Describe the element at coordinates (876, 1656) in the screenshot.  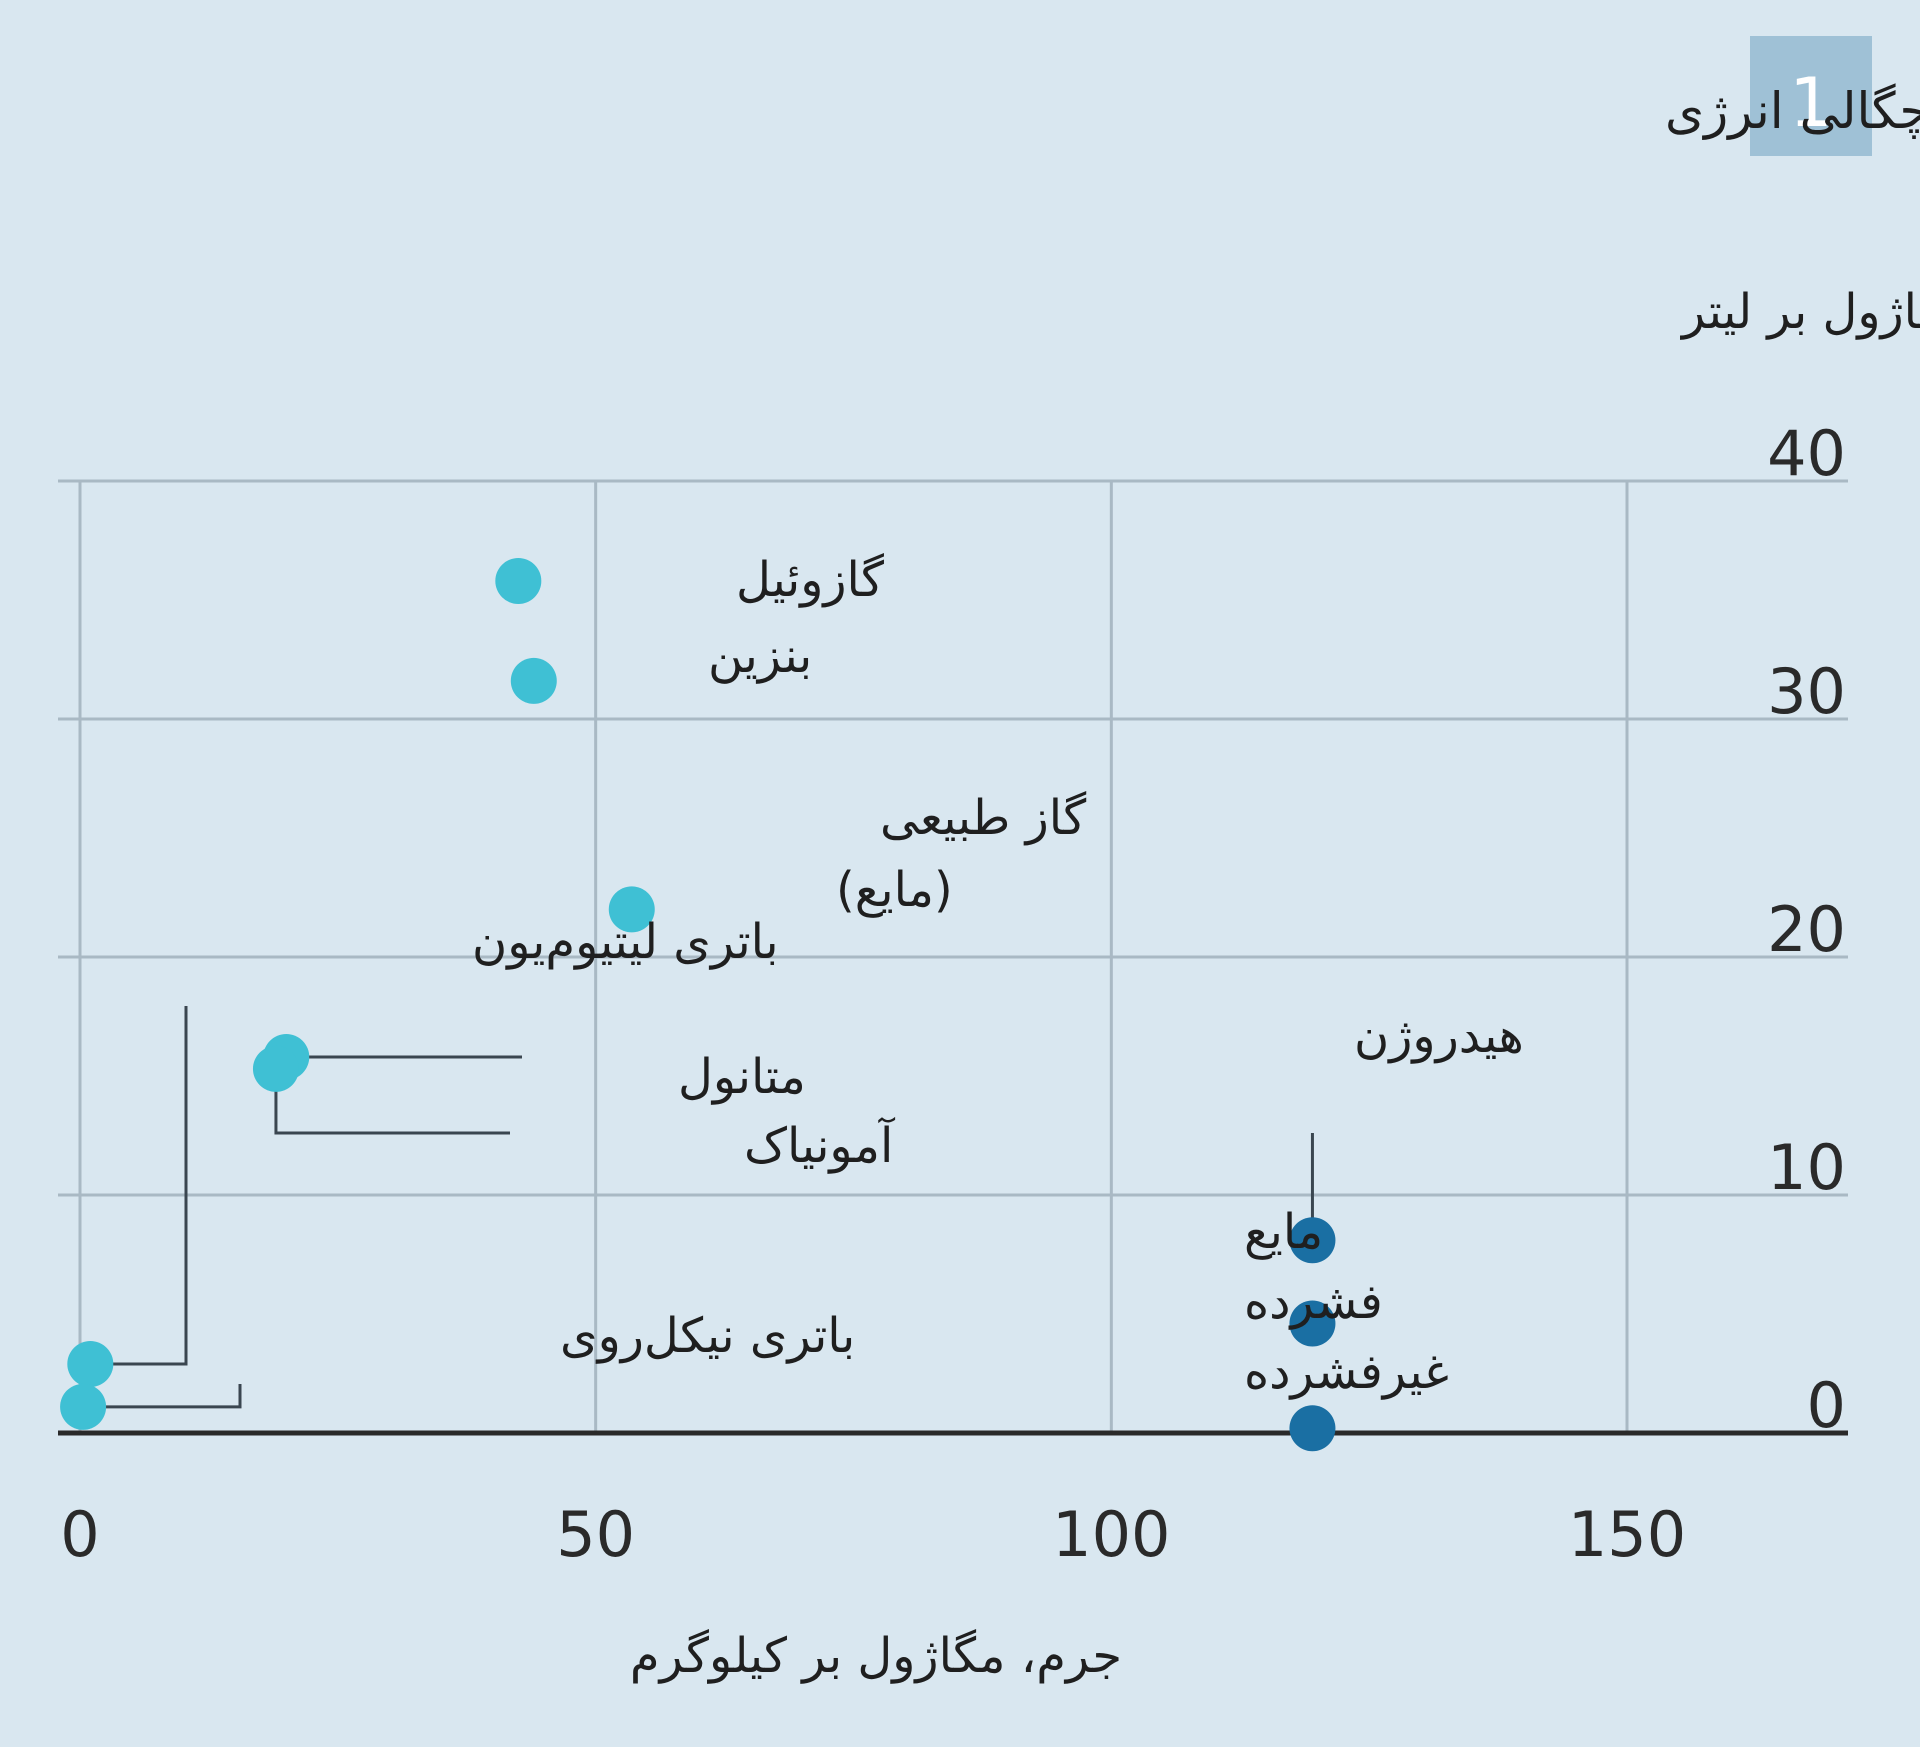
I see `x-axis-label: جرم، مگاژول بر کیلوگرم` at that location.